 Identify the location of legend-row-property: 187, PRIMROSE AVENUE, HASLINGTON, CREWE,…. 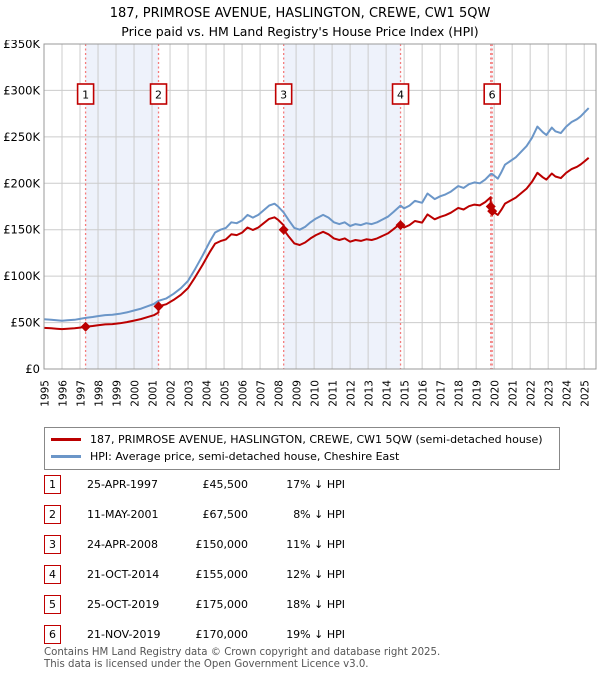
(302, 439).